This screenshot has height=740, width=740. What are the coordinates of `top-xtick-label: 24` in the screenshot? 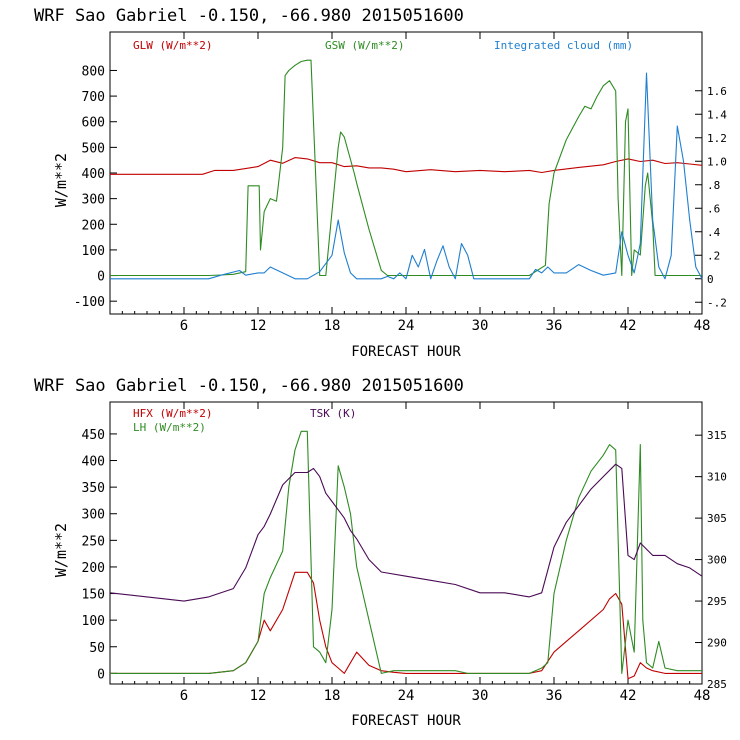 It's located at (406, 326).